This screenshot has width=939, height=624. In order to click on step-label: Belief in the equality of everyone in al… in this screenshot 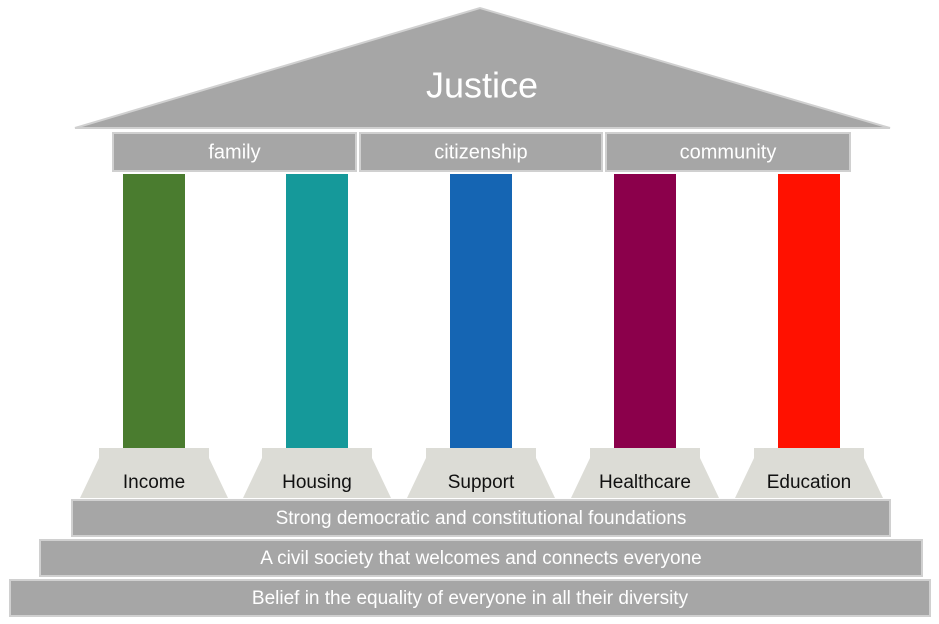, I will do `click(470, 598)`.